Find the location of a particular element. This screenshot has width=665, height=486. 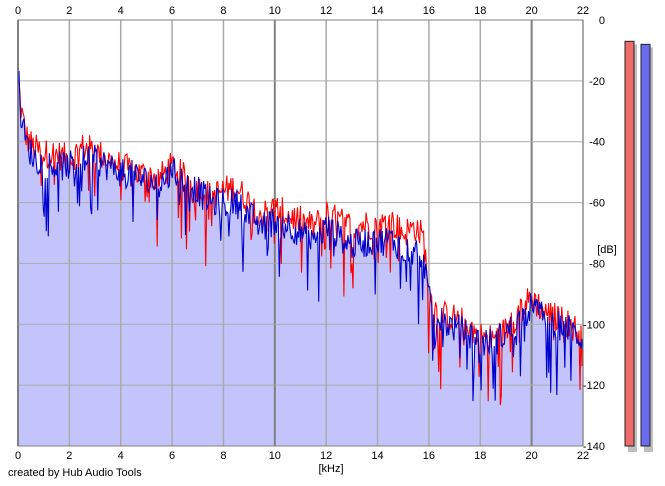

x-tick-label-top: 0 is located at coordinates (18, 11).